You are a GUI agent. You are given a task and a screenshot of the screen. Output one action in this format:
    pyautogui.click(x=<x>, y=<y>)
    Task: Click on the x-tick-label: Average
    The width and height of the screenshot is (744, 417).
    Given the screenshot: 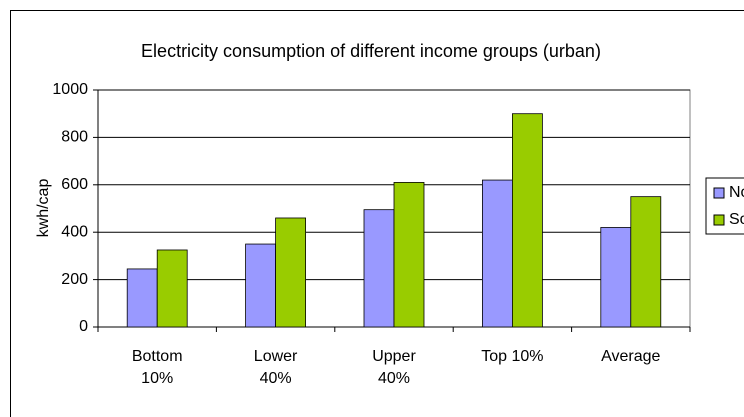 What is the action you would take?
    pyautogui.click(x=631, y=356)
    